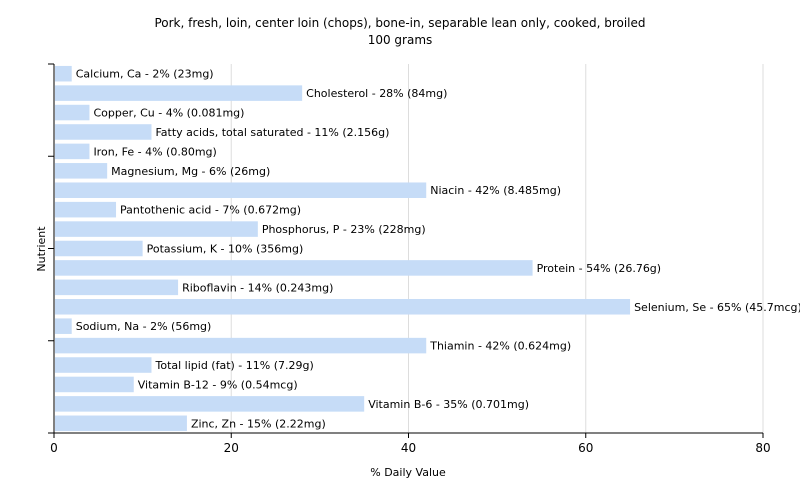  Describe the element at coordinates (585, 448) in the screenshot. I see `x-tick-label: 60` at that location.